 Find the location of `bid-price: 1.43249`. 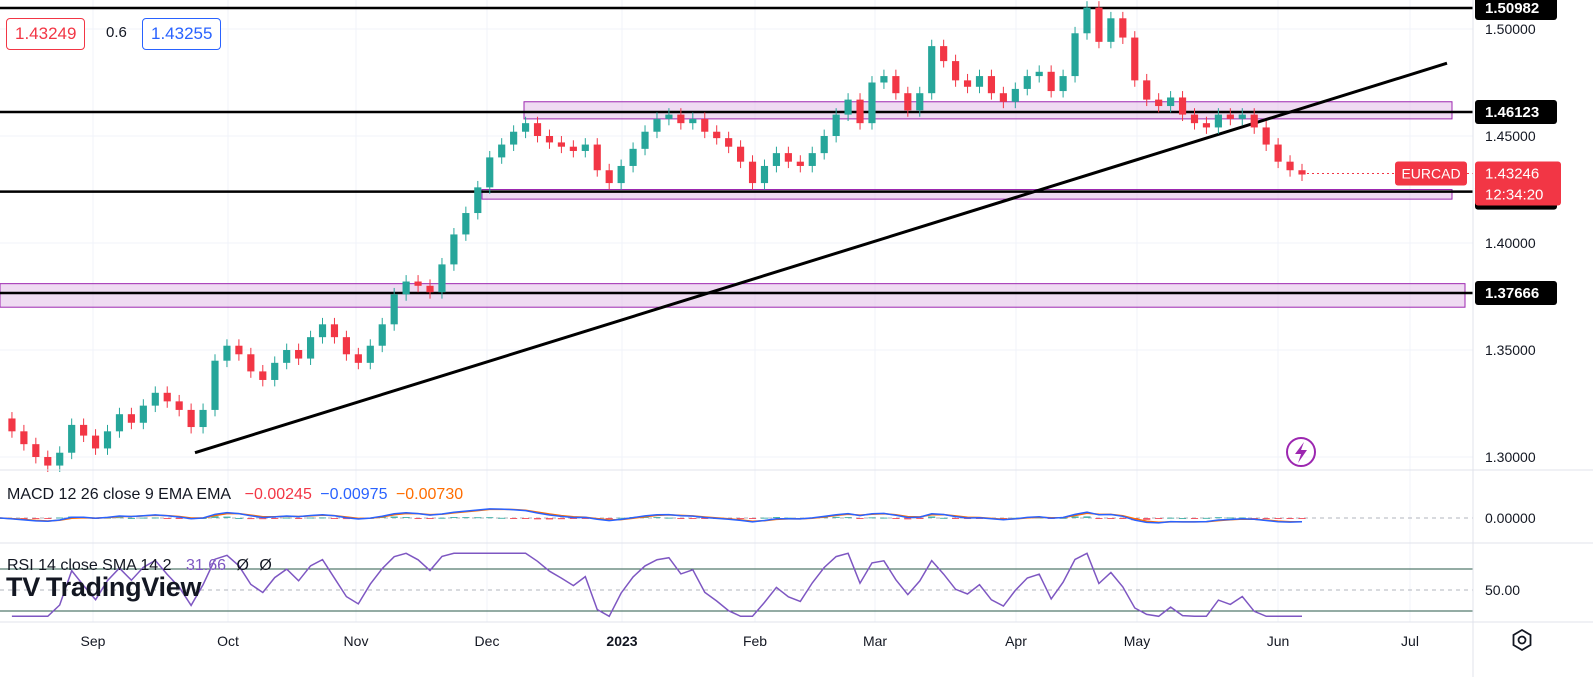

bid-price: 1.43249 is located at coordinates (46, 34).